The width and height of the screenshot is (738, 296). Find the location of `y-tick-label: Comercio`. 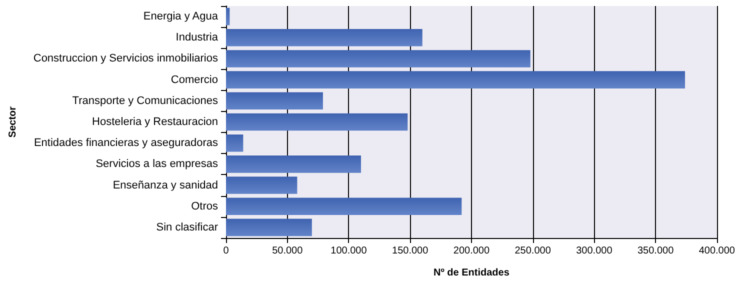

y-tick-label: Comercio is located at coordinates (194, 80).